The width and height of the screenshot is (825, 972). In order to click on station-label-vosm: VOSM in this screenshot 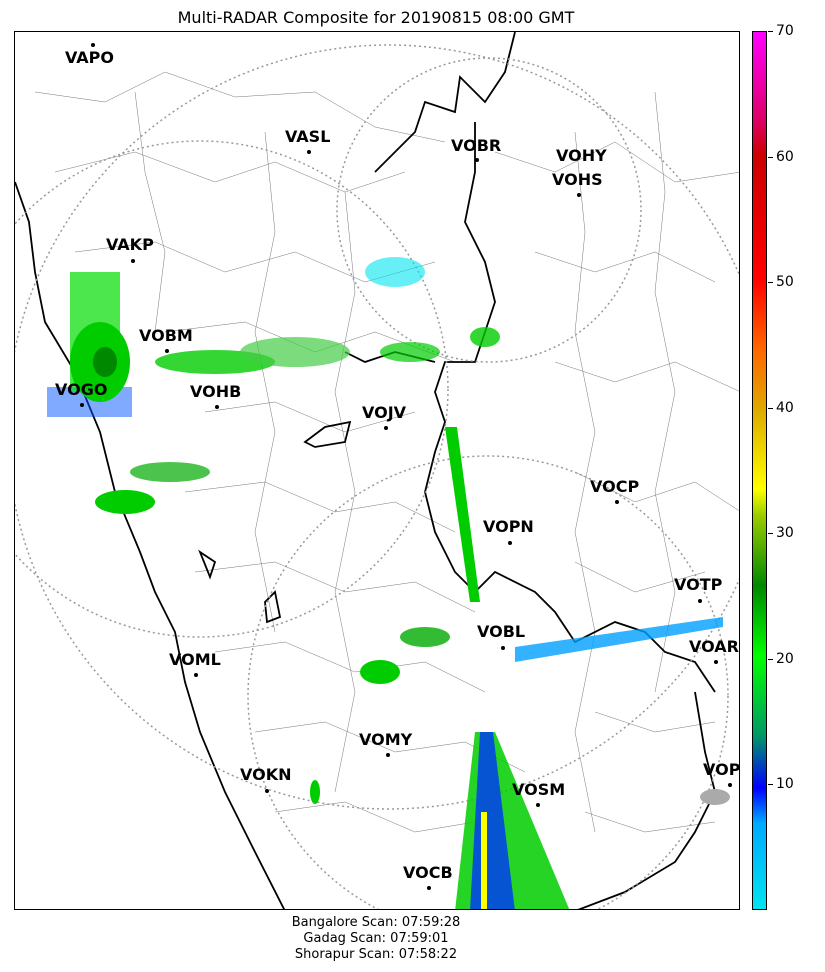, I will do `click(539, 789)`.